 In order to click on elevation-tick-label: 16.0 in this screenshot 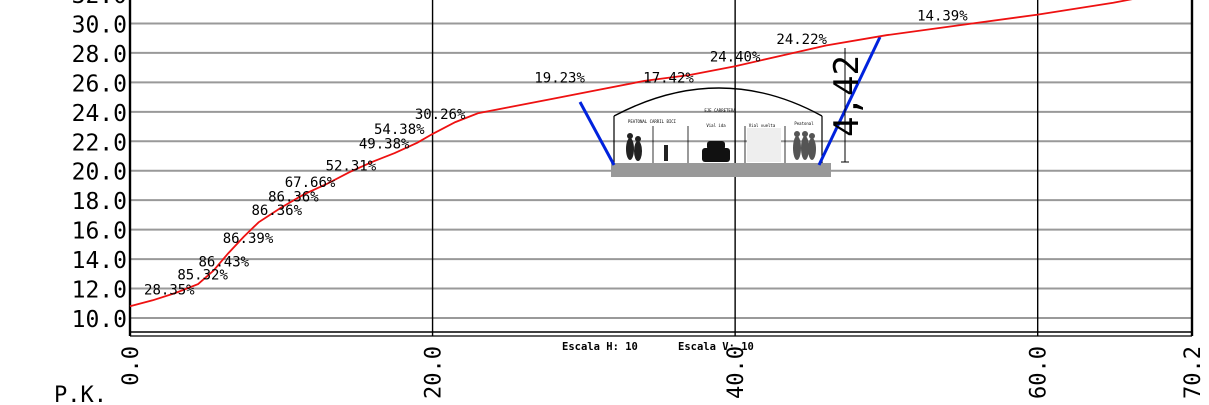, I will do `click(99, 232)`.